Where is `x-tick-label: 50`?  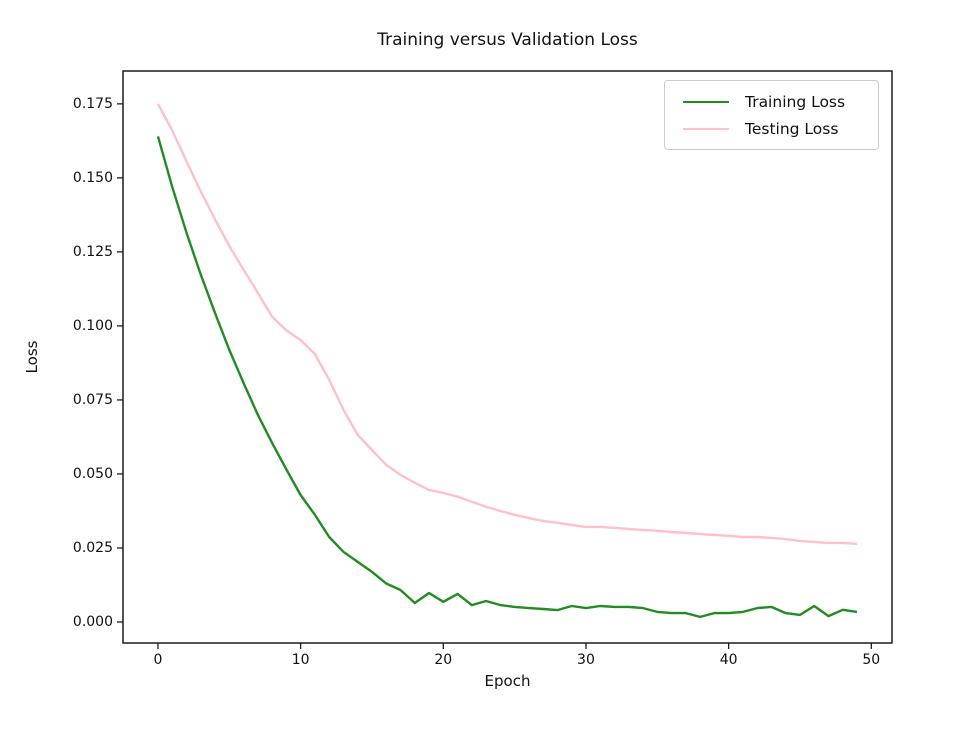
x-tick-label: 50 is located at coordinates (871, 660).